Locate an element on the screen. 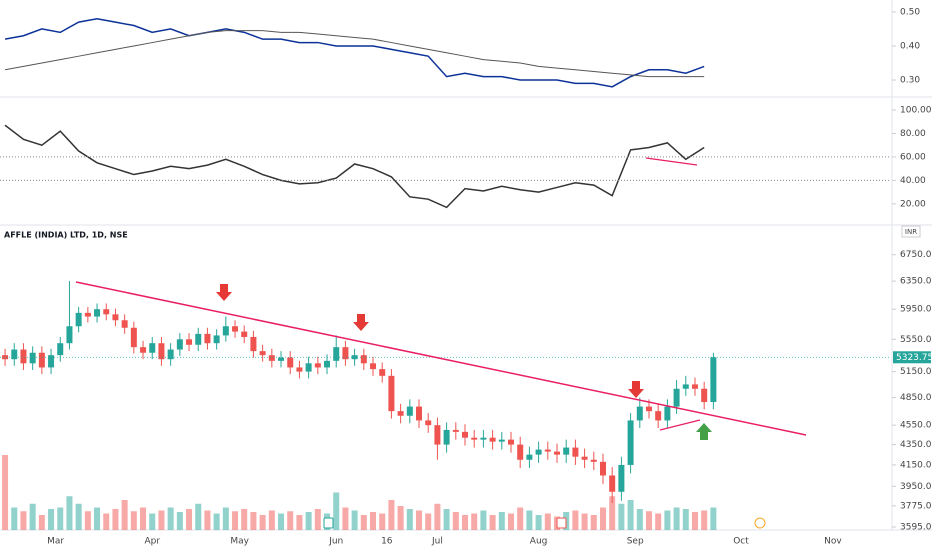 The image size is (932, 550). earnings-icon is located at coordinates (328, 523).